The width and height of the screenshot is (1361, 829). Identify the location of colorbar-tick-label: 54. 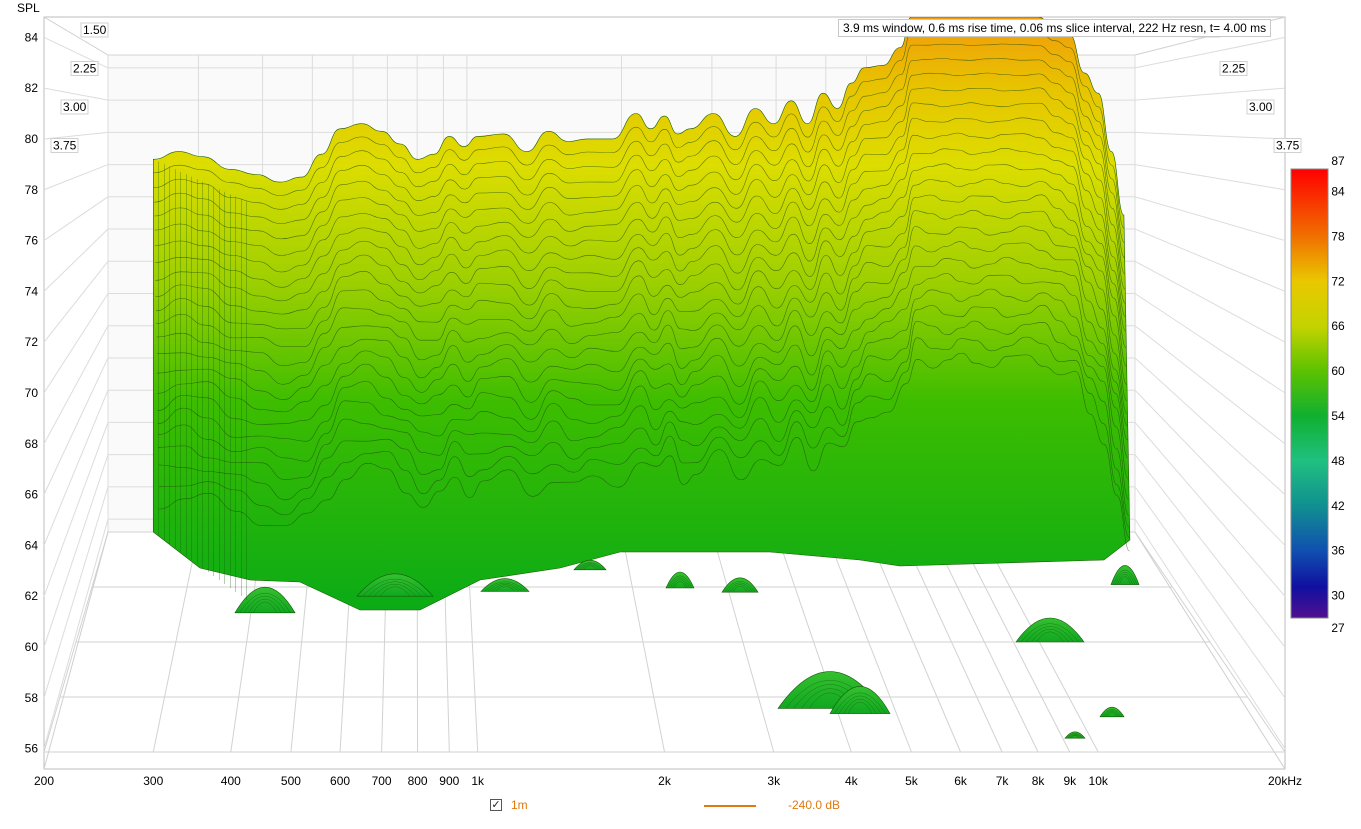
(1338, 416).